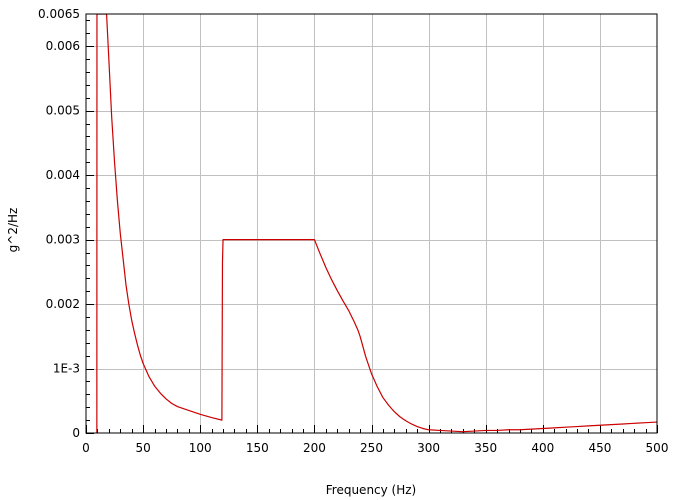 Image resolution: width=678 pixels, height=500 pixels. I want to click on y-axis-title: g^2/Hz, so click(13, 230).